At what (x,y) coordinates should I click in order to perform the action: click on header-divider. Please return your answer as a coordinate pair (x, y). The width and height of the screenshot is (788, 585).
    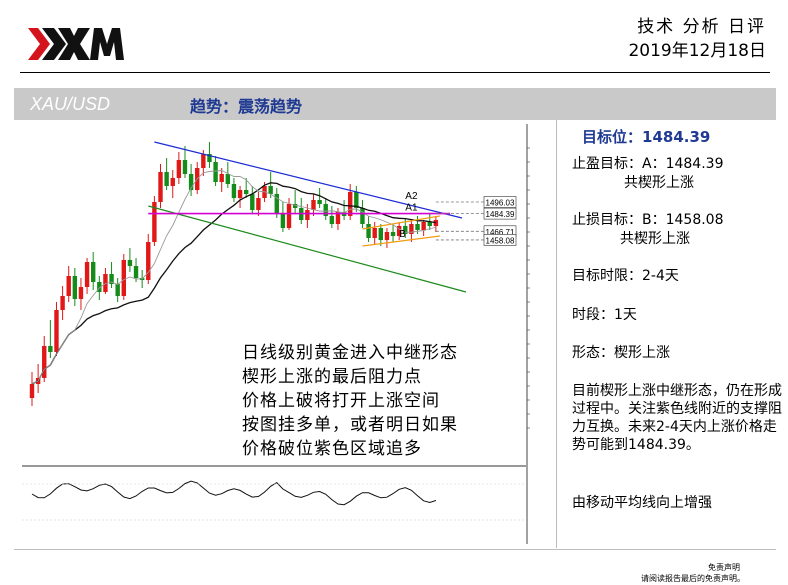
    Looking at the image, I should click on (395, 72).